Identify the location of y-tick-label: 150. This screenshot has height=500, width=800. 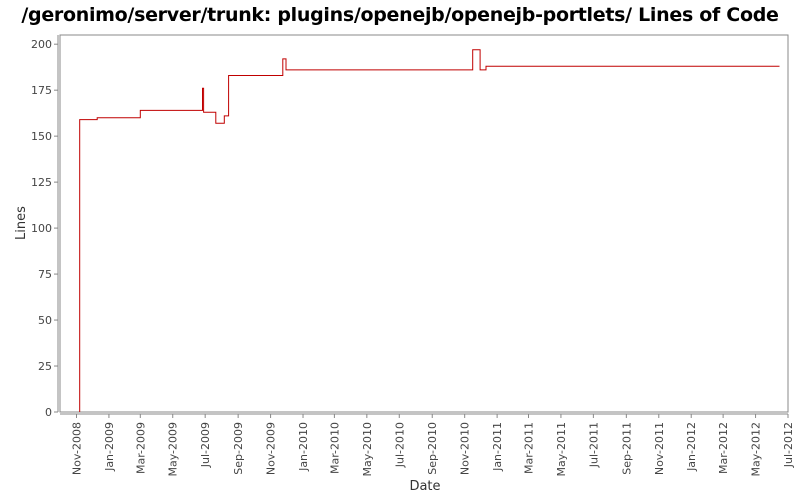
(41, 136).